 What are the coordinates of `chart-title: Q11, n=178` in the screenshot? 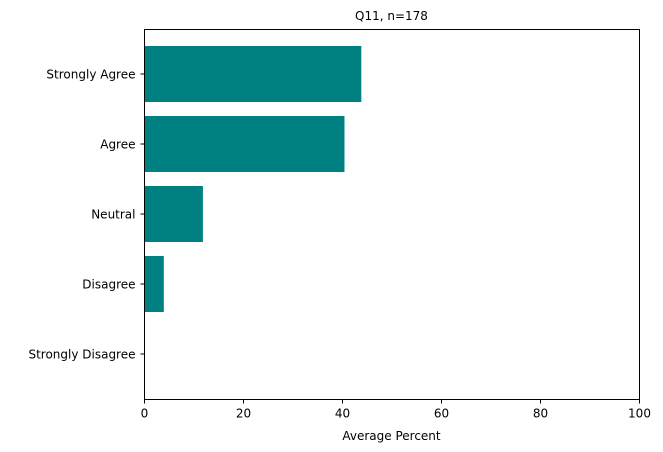 It's located at (391, 16).